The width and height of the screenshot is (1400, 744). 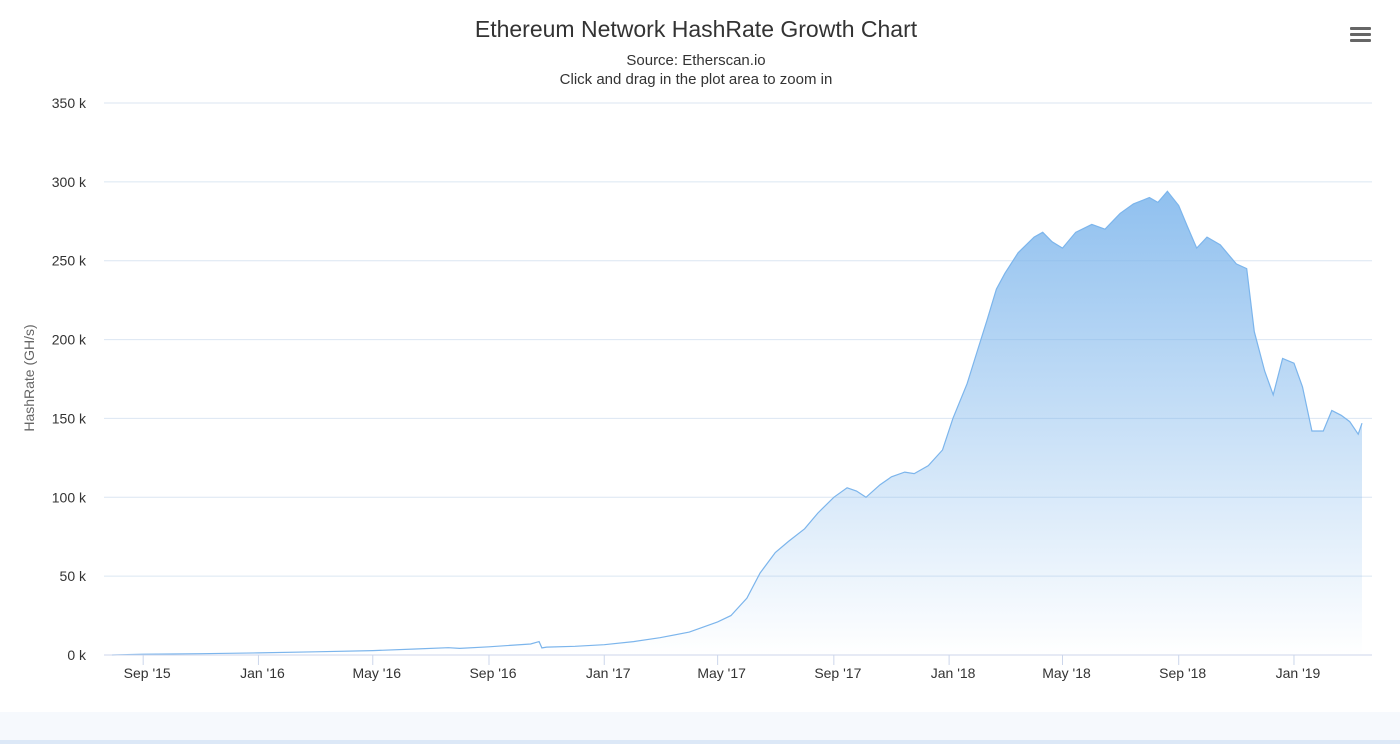 What do you see at coordinates (69, 379) in the screenshot?
I see `y-axis-ticks: 0 k 50 k 100 k 150 k 200 k 250 k 300 k 350 k` at bounding box center [69, 379].